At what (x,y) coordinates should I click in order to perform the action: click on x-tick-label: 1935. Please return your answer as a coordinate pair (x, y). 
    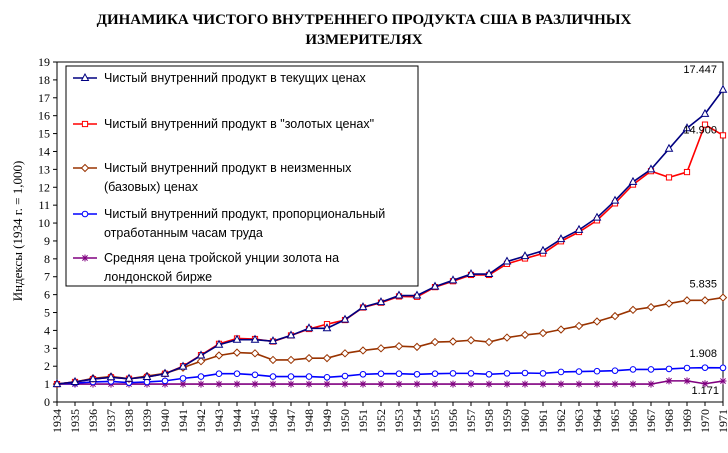
    Looking at the image, I should click on (75, 421).